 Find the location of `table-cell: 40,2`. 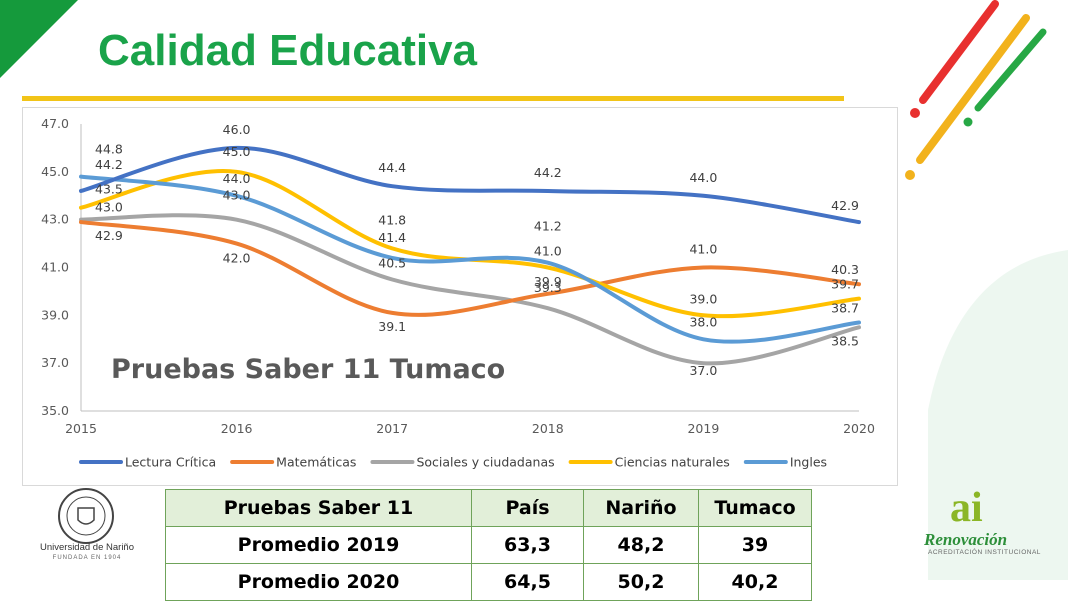

table-cell: 40,2 is located at coordinates (755, 582).